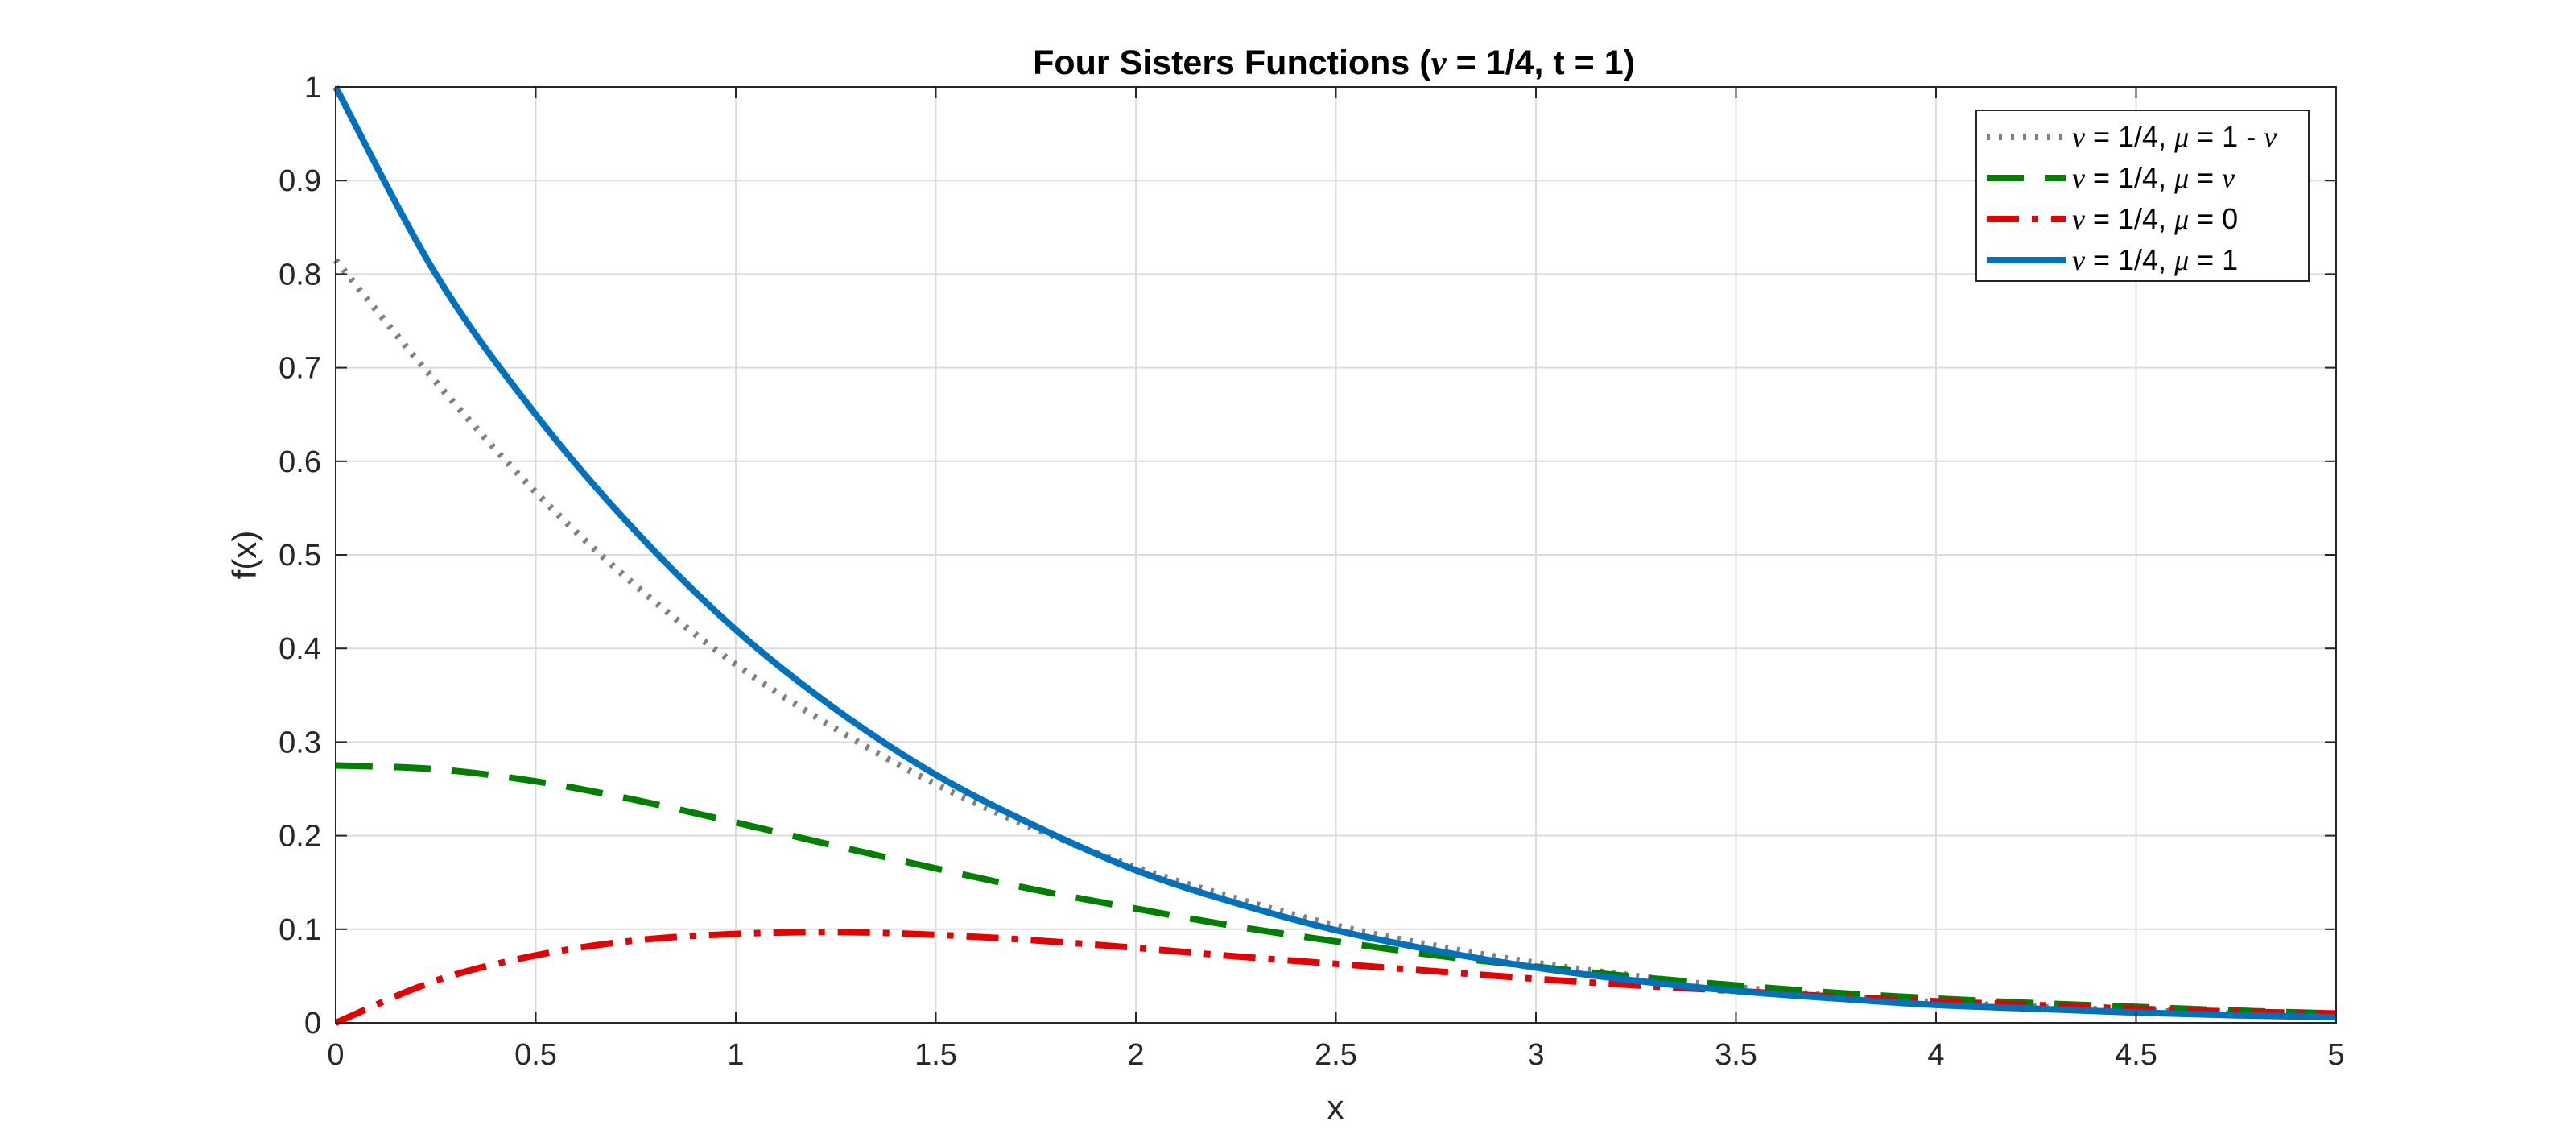  I want to click on y-tick-label: 0.5, so click(300, 556).